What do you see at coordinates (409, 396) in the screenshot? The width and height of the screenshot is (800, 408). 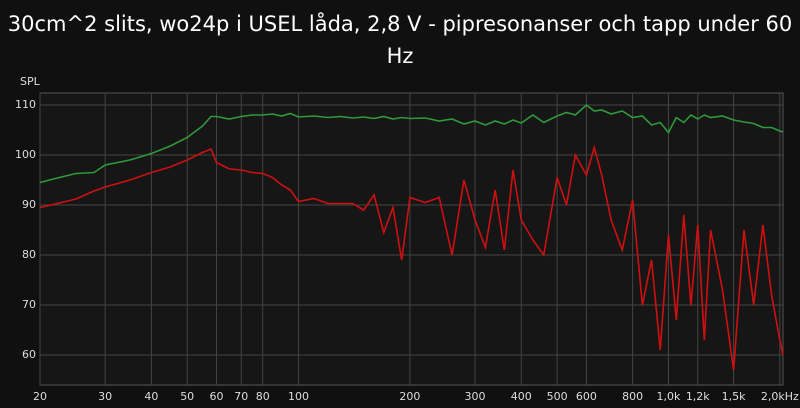 I see `x-tick-label: 200` at bounding box center [409, 396].